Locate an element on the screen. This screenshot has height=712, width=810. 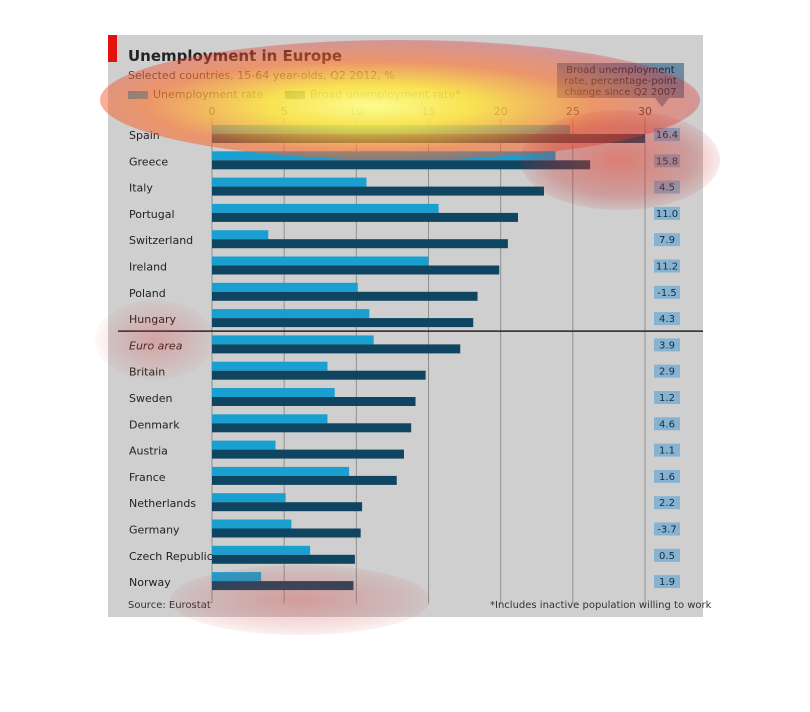
change-value: 16.4 is located at coordinates (667, 135).